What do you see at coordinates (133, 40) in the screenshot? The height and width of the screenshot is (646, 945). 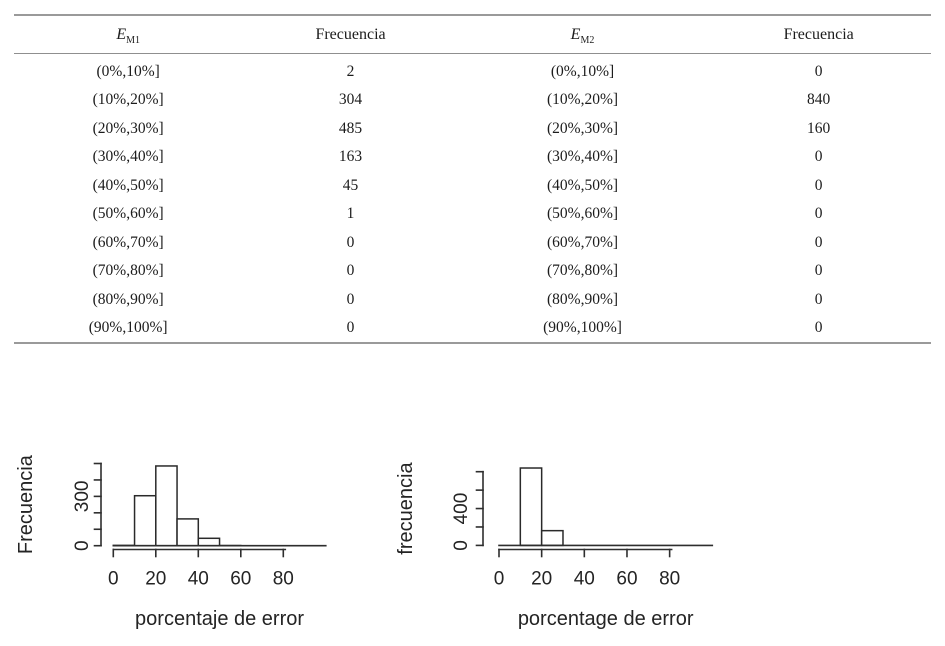 I see `em1-subscript: M1` at bounding box center [133, 40].